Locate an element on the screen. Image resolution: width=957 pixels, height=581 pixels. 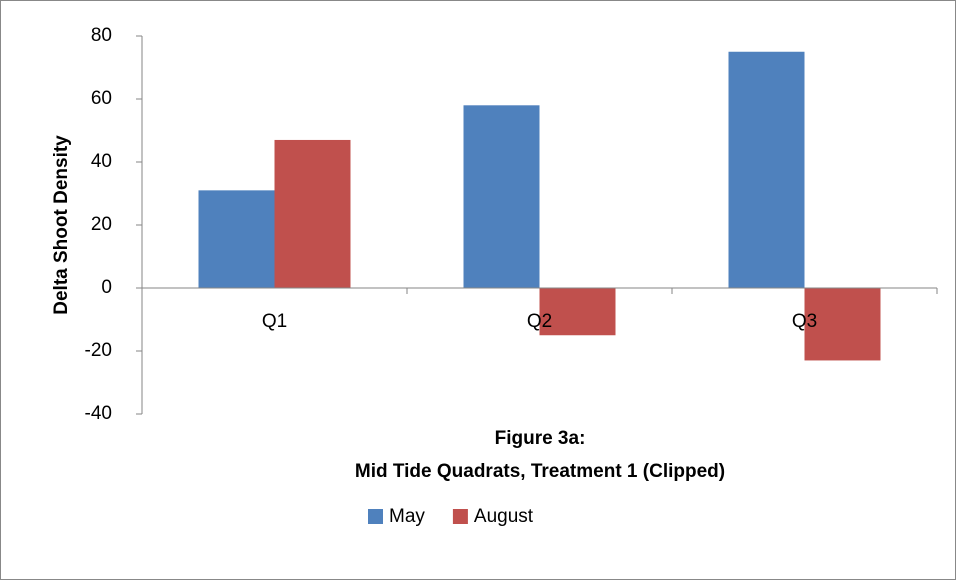
y-tick-label: -20 is located at coordinates (98, 350).